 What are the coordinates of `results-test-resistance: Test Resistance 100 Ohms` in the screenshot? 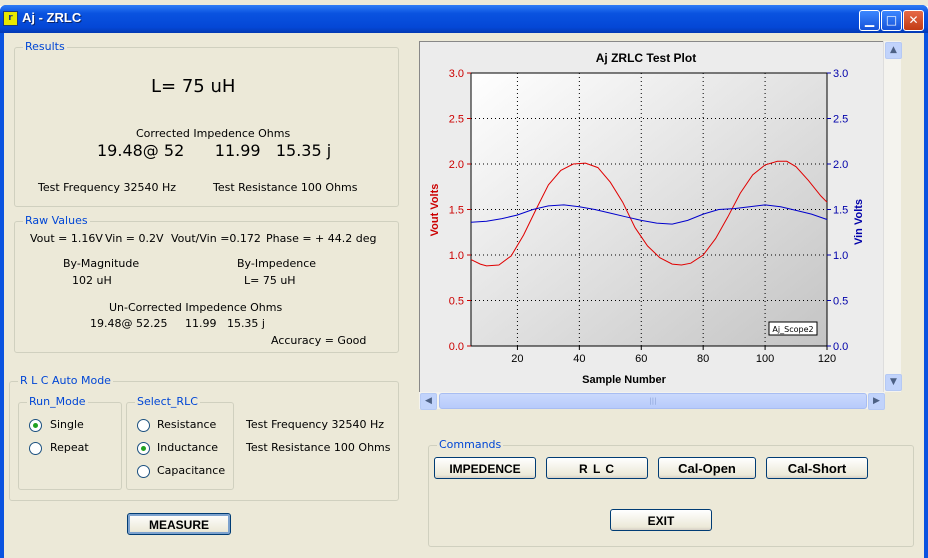 It's located at (285, 187).